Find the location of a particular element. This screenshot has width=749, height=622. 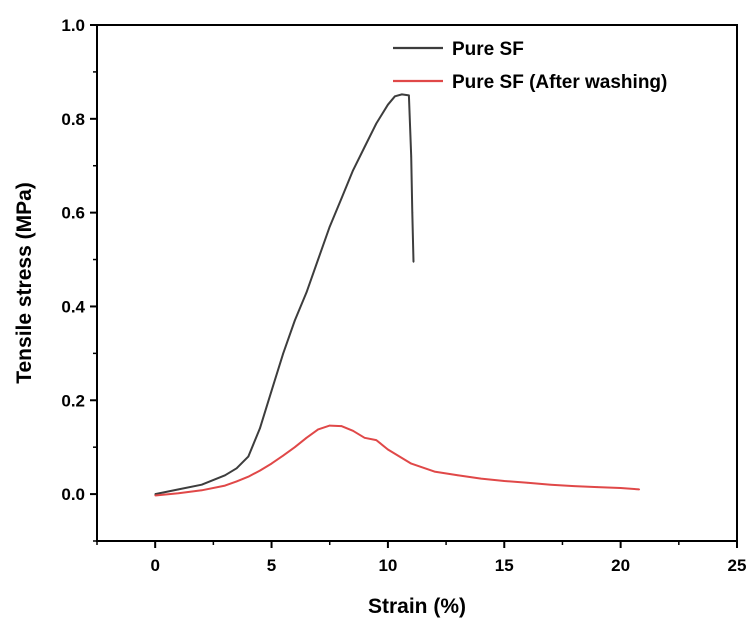

x-tick-label: 20 is located at coordinates (620, 565).